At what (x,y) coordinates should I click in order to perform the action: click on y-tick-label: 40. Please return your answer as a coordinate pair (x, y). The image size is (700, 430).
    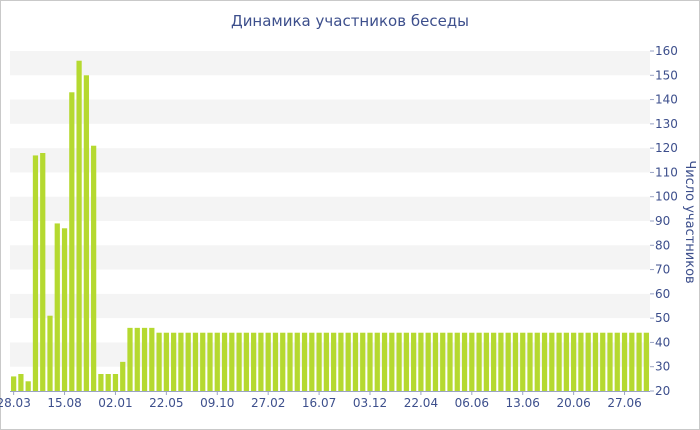
    Looking at the image, I should click on (662, 342).